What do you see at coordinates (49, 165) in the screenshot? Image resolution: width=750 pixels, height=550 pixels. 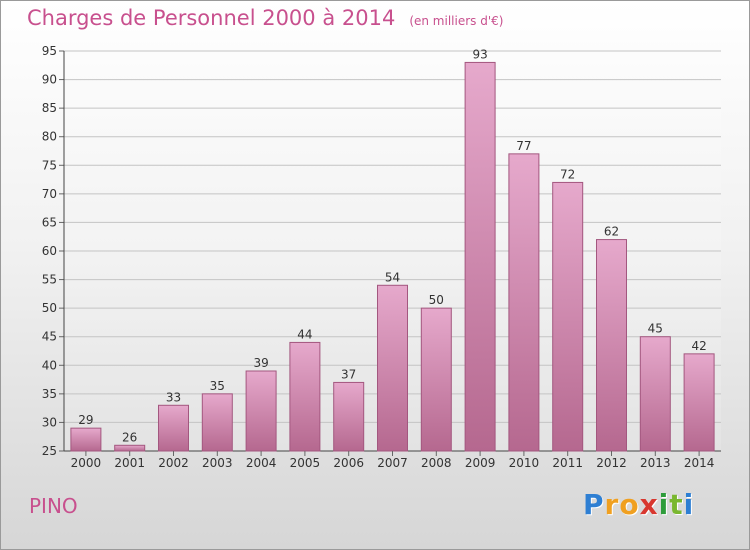 I see `y-tick-label: 75` at bounding box center [49, 165].